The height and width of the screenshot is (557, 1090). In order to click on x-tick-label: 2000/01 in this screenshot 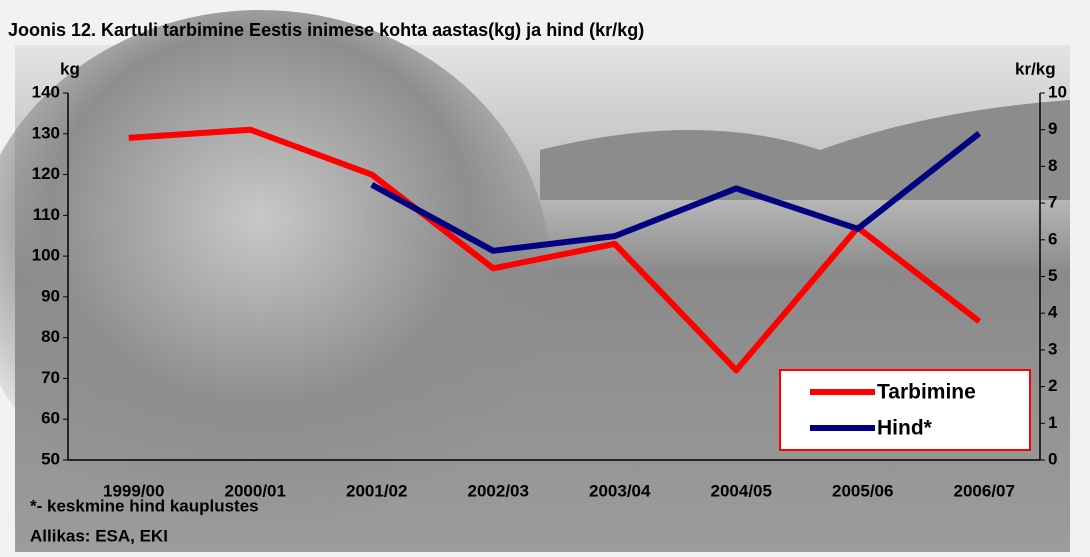, I will do `click(255, 490)`.